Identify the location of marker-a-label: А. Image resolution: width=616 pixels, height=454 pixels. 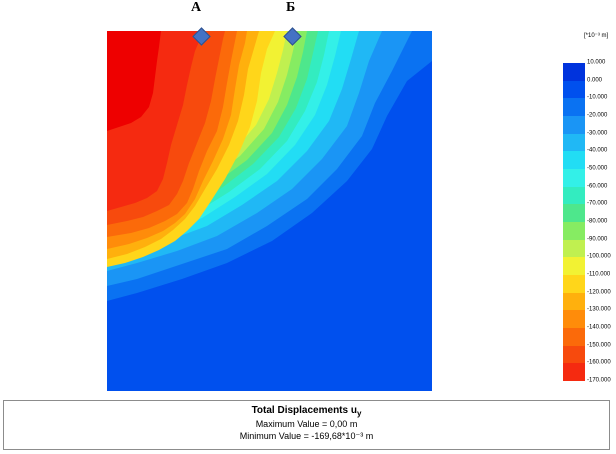
(196, 7).